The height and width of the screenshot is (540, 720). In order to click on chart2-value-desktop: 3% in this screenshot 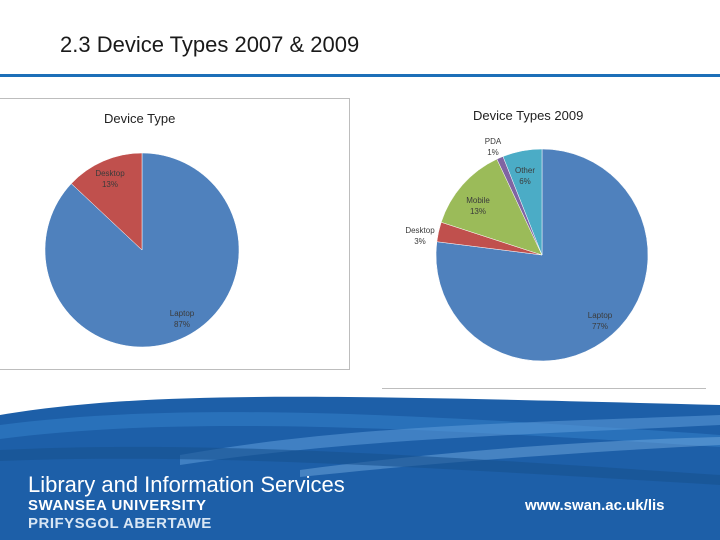, I will do `click(420, 241)`.